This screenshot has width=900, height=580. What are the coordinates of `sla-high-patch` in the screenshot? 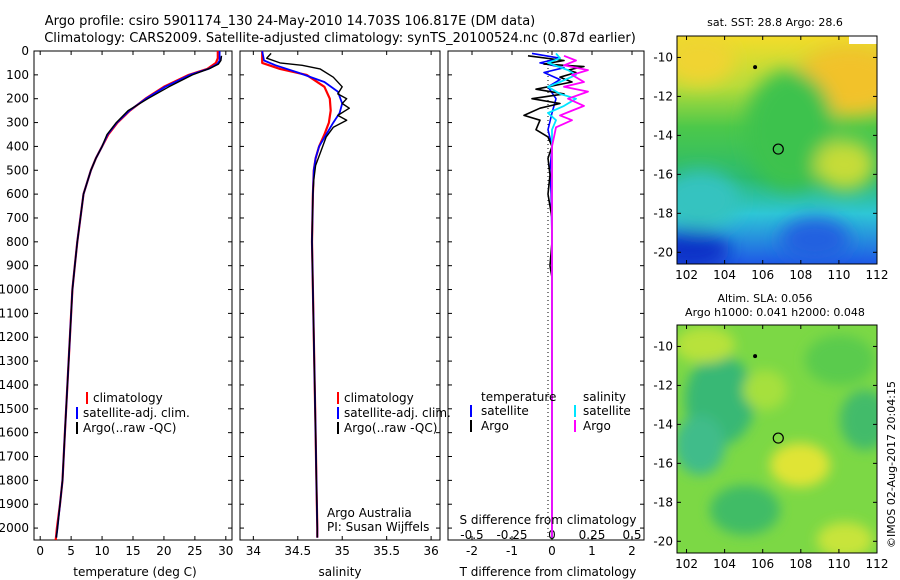 It's located at (706, 345).